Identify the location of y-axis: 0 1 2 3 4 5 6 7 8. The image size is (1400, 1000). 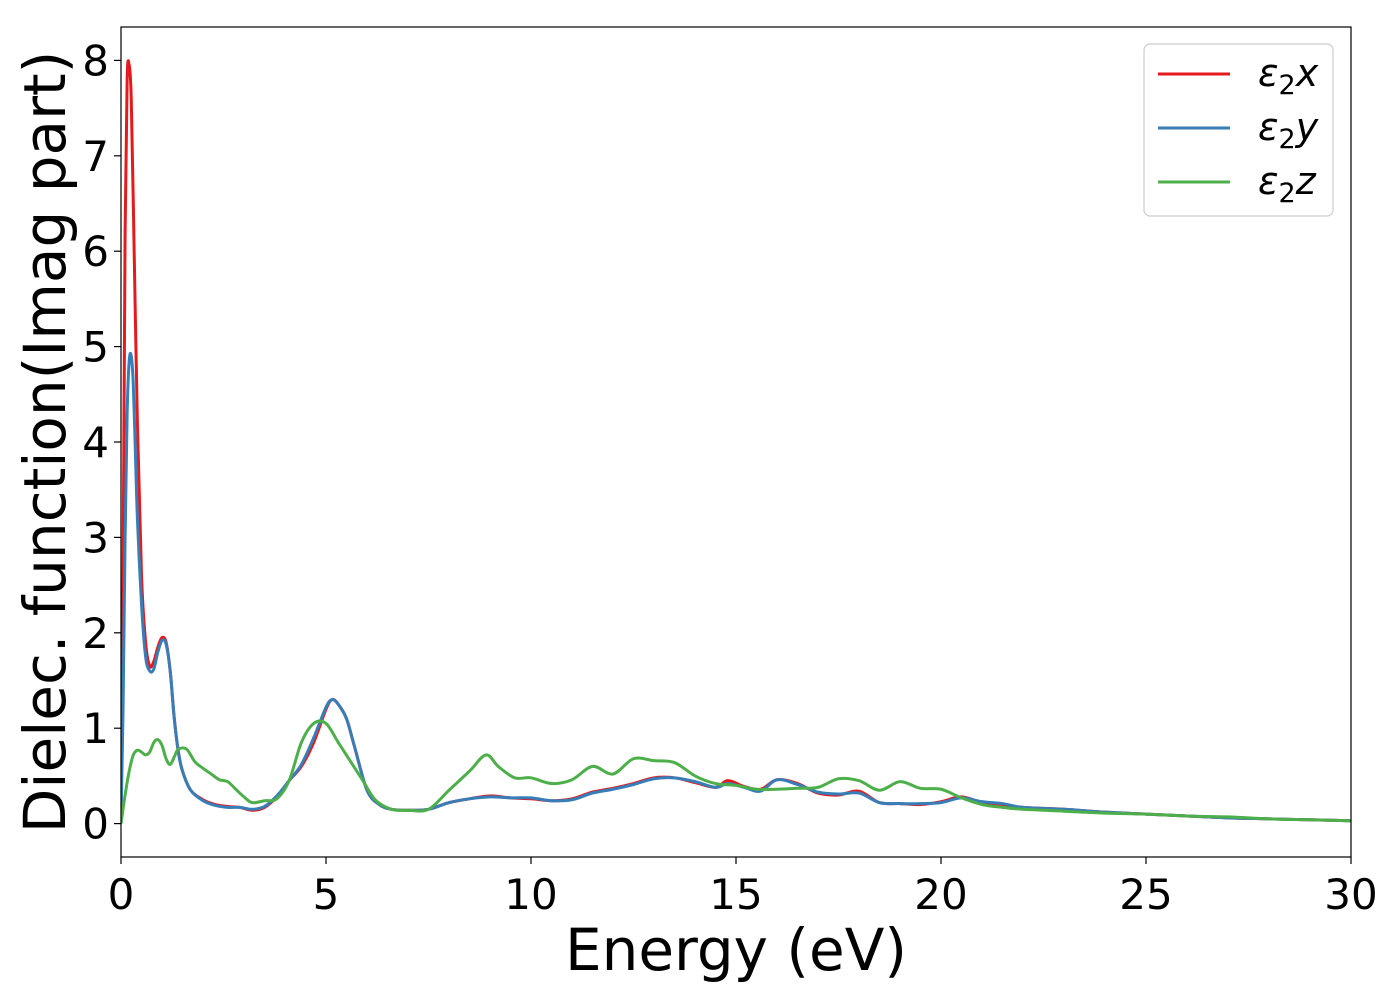
(101, 442).